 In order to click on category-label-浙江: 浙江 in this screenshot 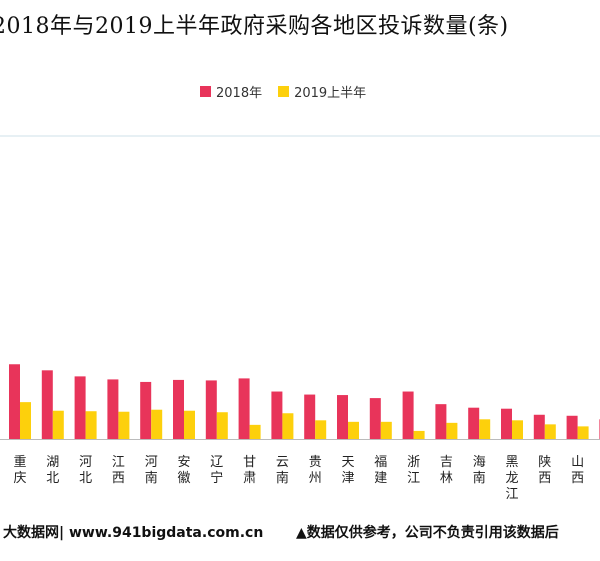, I will do `click(413, 470)`.